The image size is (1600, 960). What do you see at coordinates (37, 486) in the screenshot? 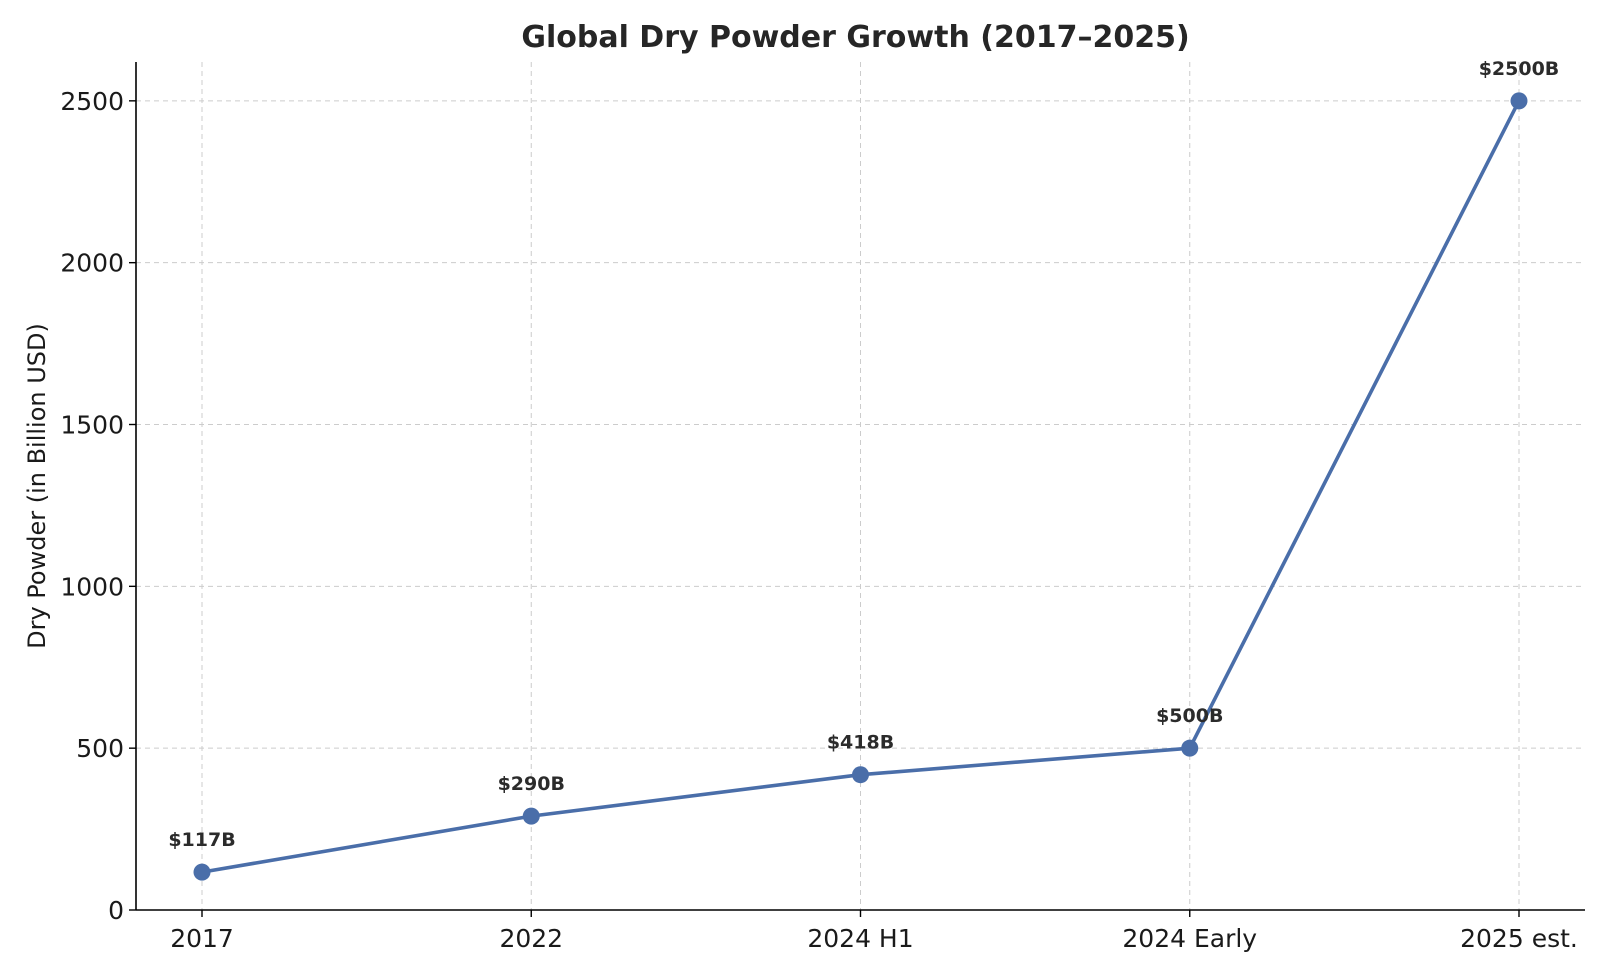
I see `y-axis-label: Dry Powder (in Billion USD)` at bounding box center [37, 486].